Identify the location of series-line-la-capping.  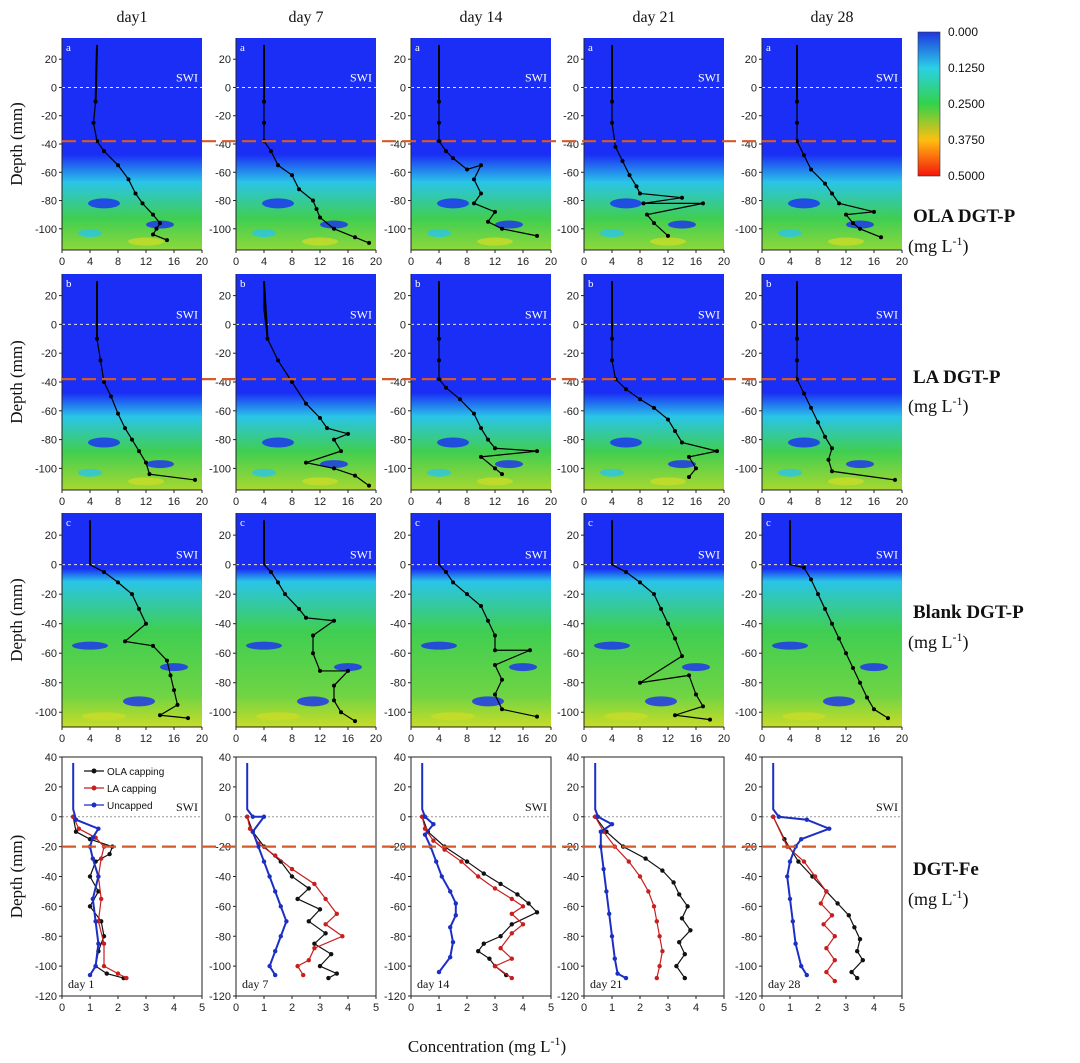
(473, 897).